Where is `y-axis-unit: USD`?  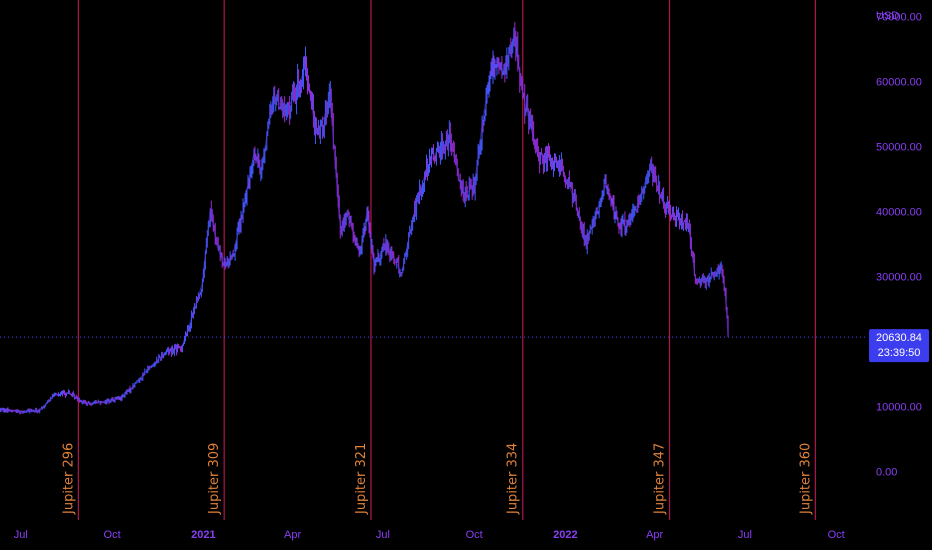 y-axis-unit: USD is located at coordinates (887, 16).